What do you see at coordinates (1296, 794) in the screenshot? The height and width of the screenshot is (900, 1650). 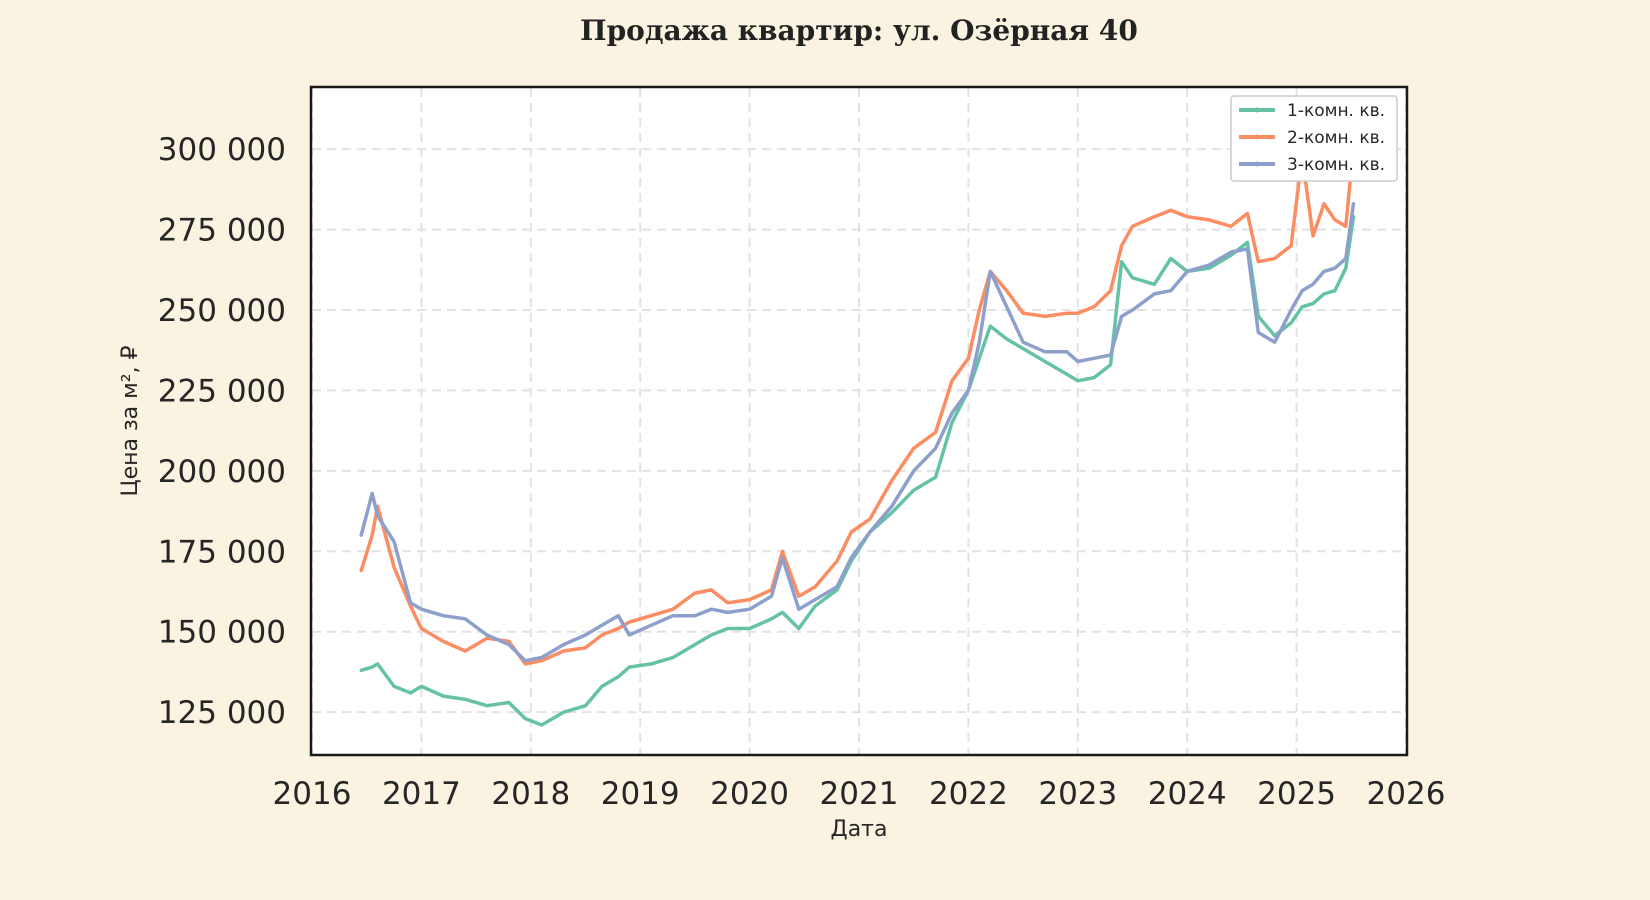 I see `x-tick-label: 2025` at bounding box center [1296, 794].